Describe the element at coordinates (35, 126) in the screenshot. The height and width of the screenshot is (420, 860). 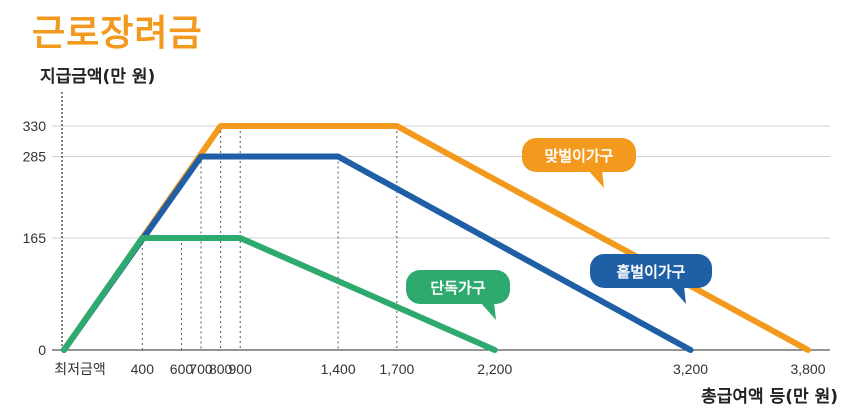
I see `y-tick-label: 330` at that location.